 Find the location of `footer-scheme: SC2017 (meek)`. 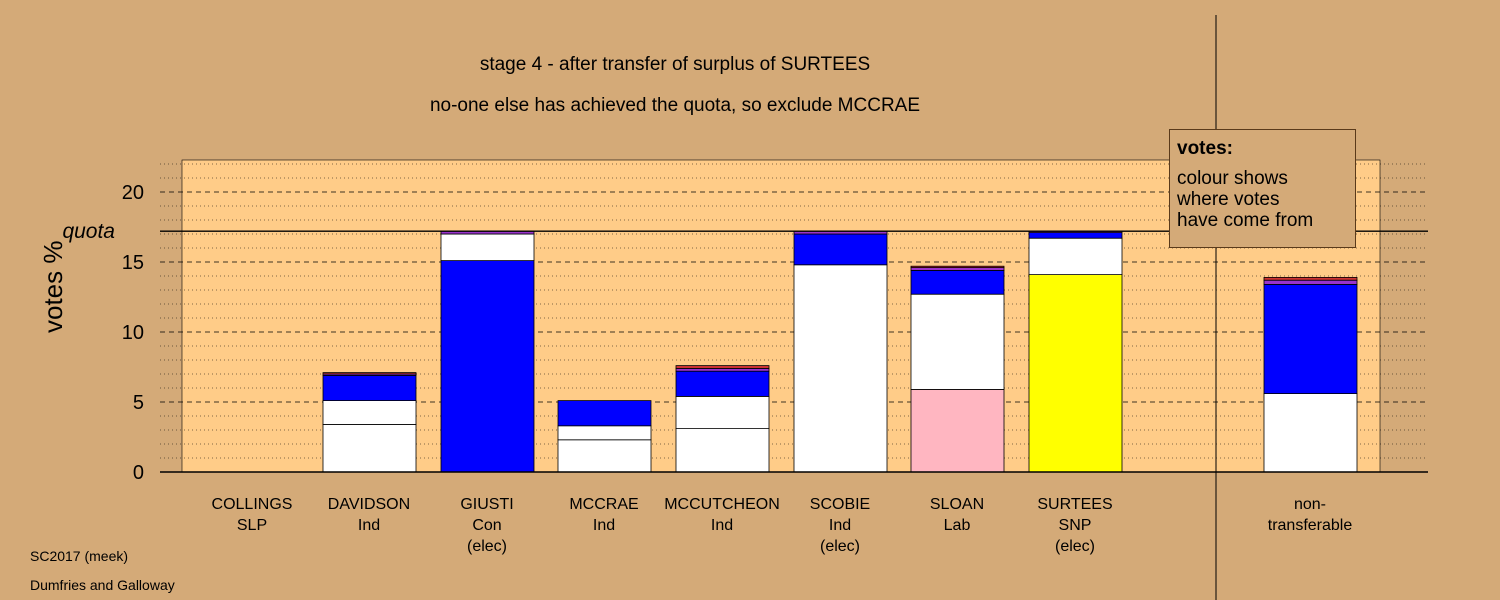

footer-scheme: SC2017 (meek) is located at coordinates (79, 556).